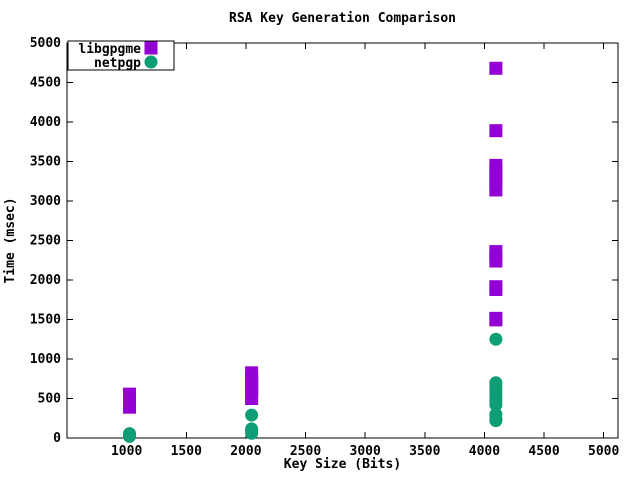 Image resolution: width=640 pixels, height=480 pixels. I want to click on legend-label-netpgp: netpgp, so click(117, 63).